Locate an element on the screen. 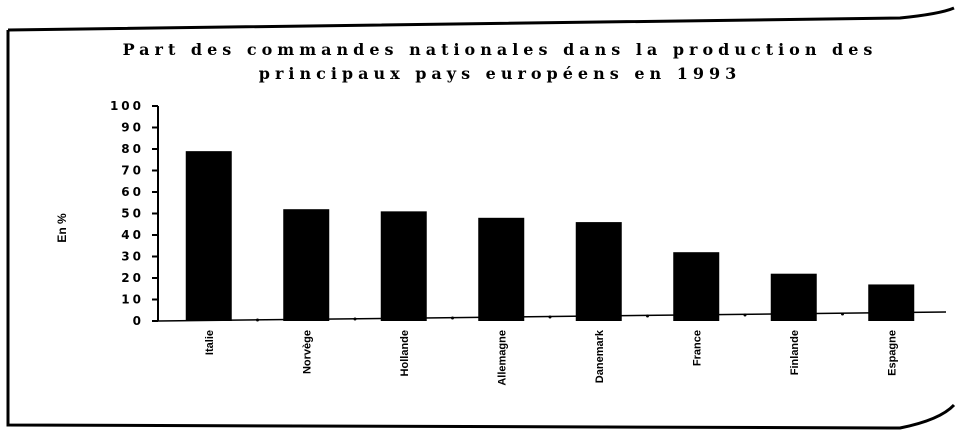 The height and width of the screenshot is (435, 956). bar-italie is located at coordinates (208, 236).